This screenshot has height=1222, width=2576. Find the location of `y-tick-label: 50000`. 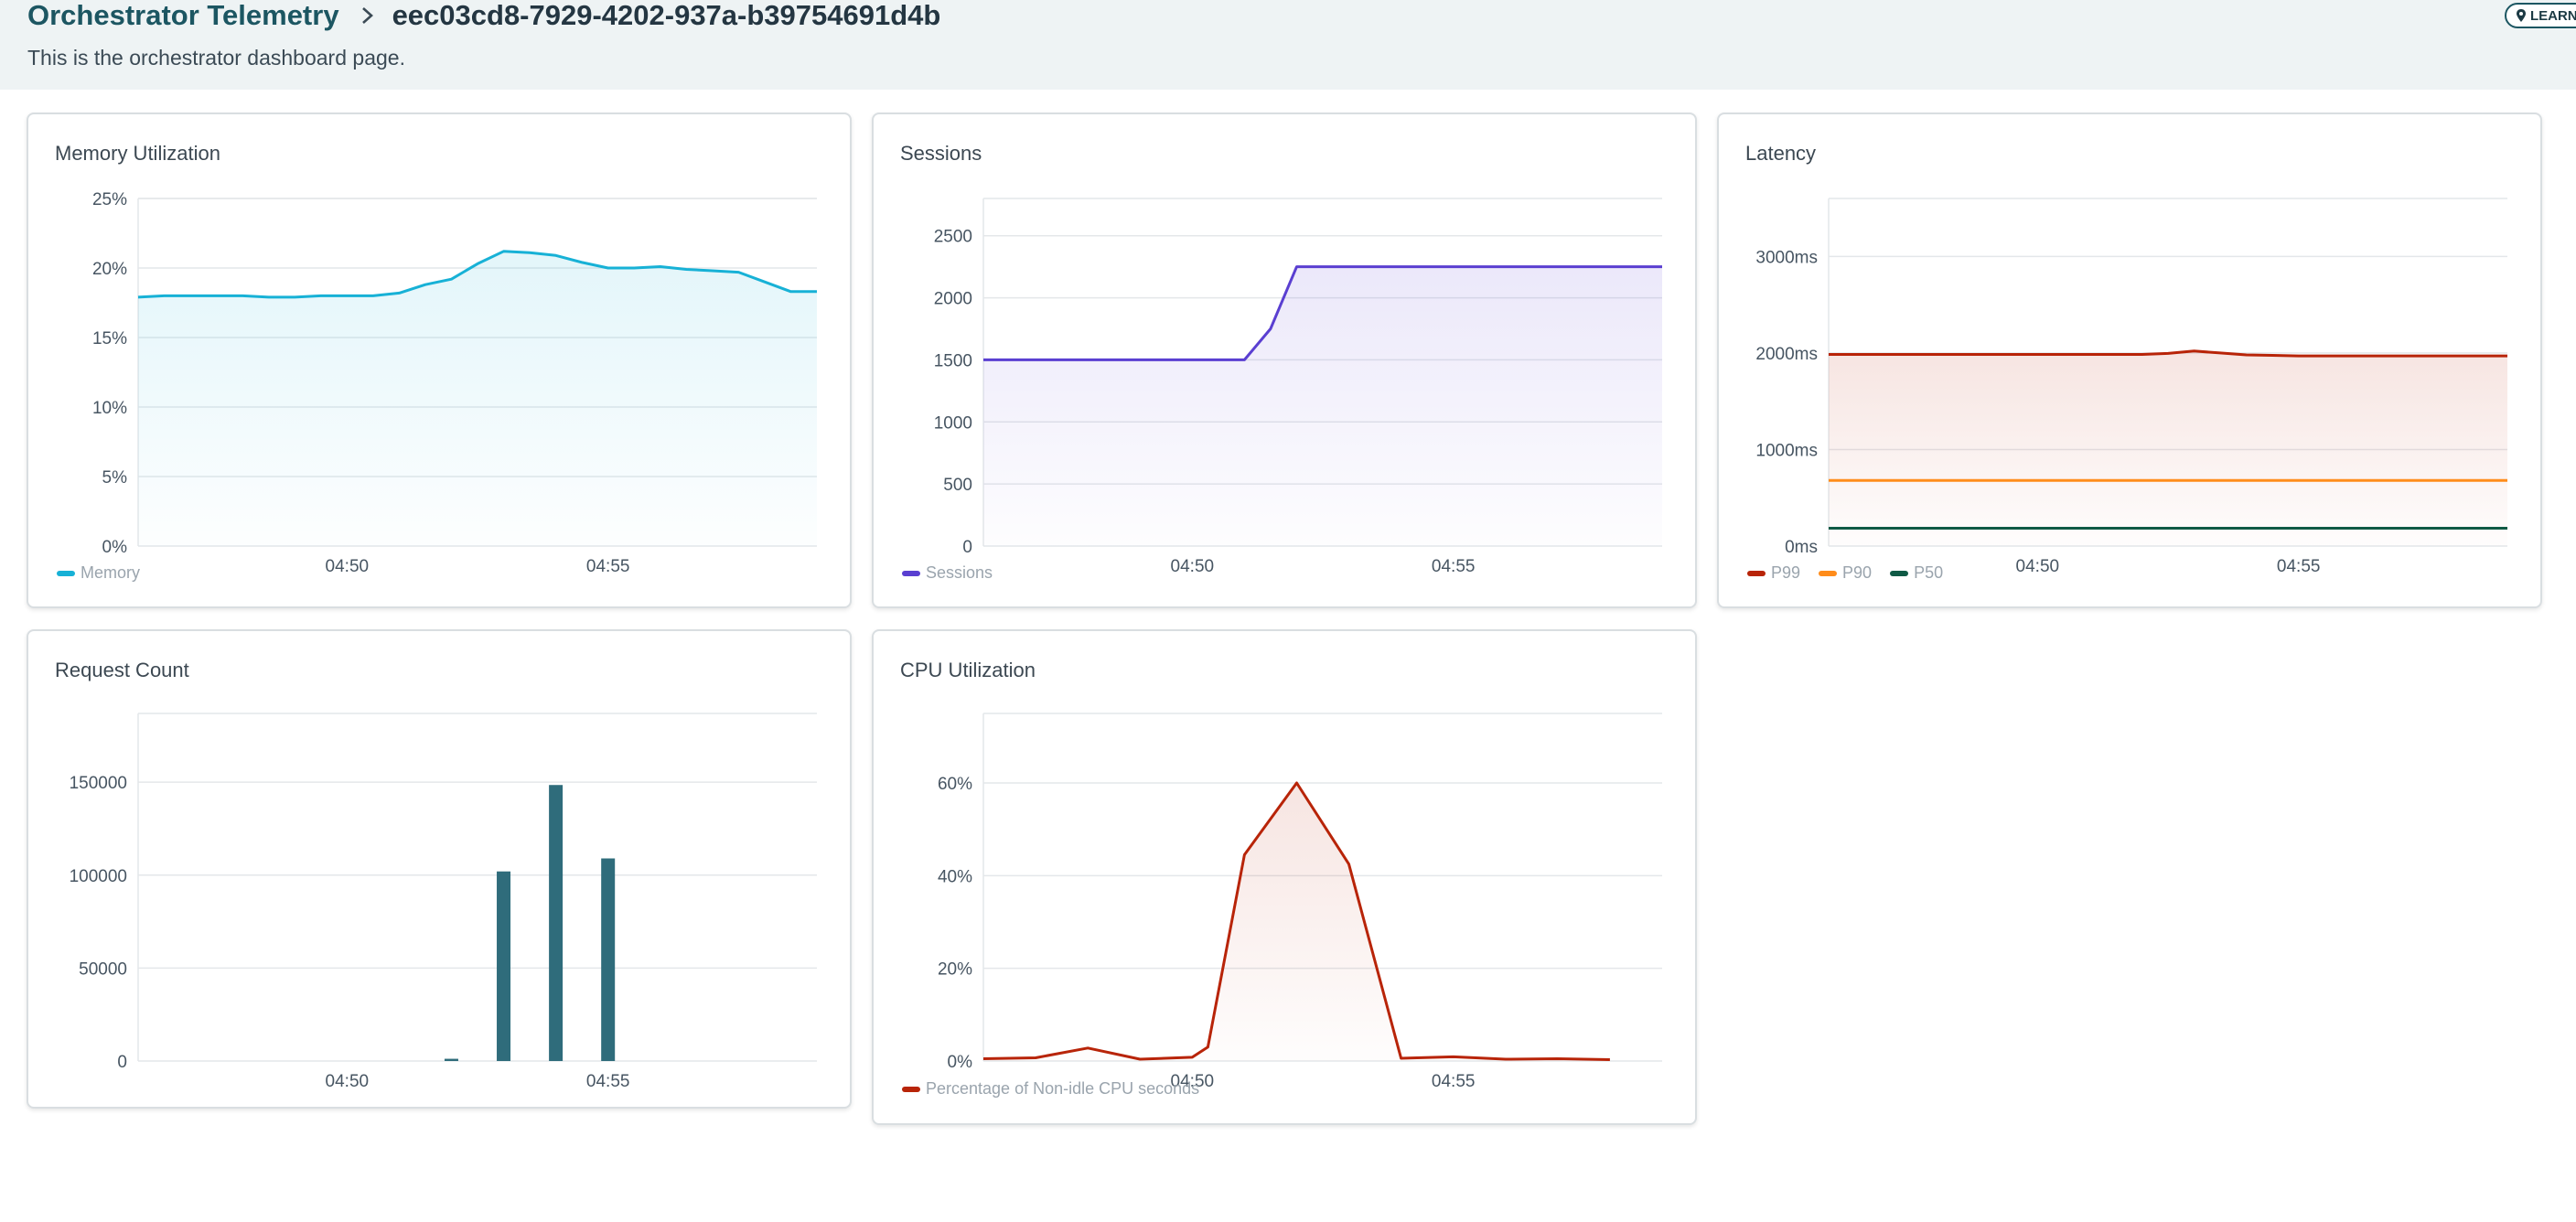

y-tick-label: 50000 is located at coordinates (103, 969).